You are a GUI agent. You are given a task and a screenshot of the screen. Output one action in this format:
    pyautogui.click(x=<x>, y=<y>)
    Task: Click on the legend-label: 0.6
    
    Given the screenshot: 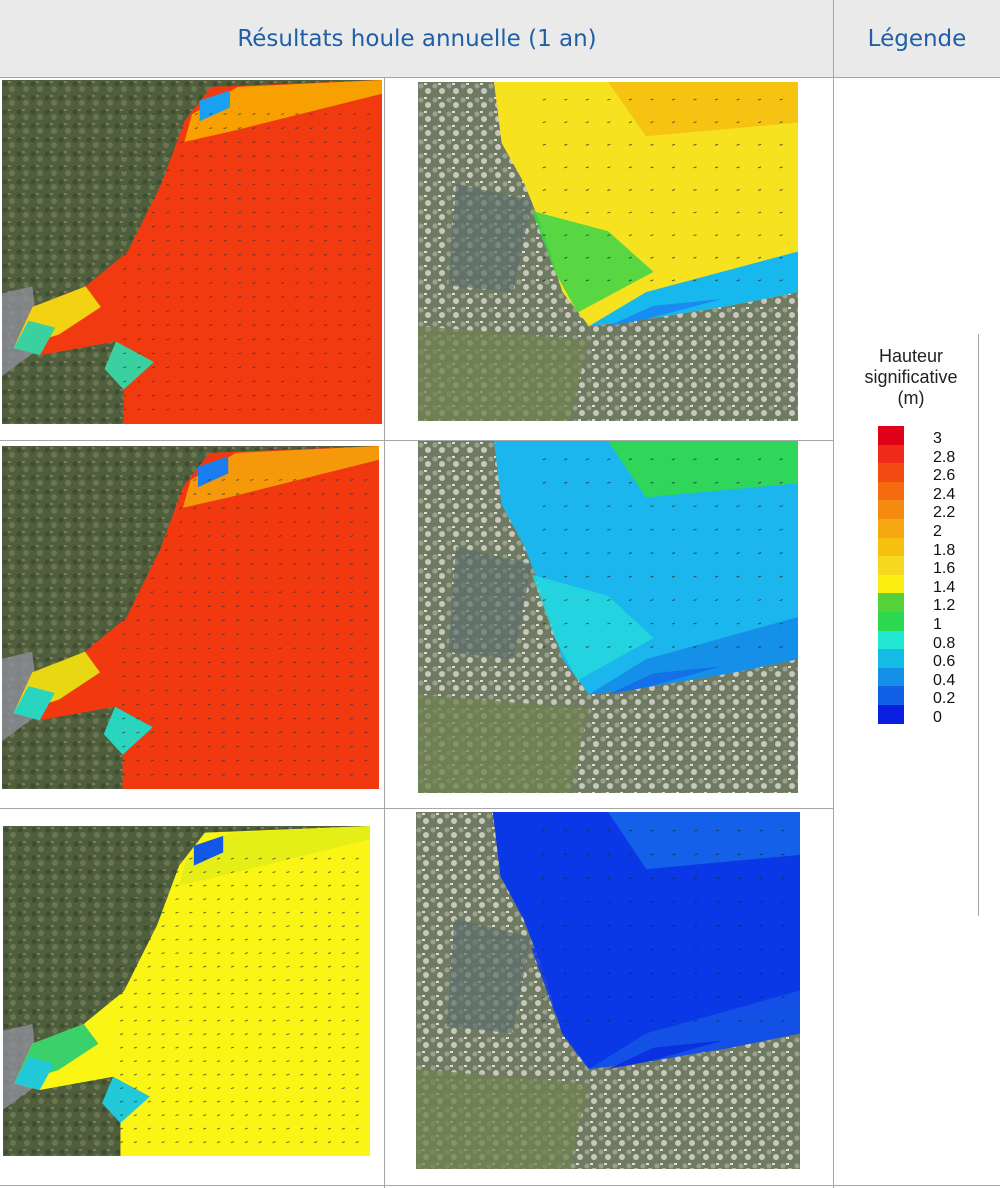 What is the action you would take?
    pyautogui.click(x=944, y=662)
    